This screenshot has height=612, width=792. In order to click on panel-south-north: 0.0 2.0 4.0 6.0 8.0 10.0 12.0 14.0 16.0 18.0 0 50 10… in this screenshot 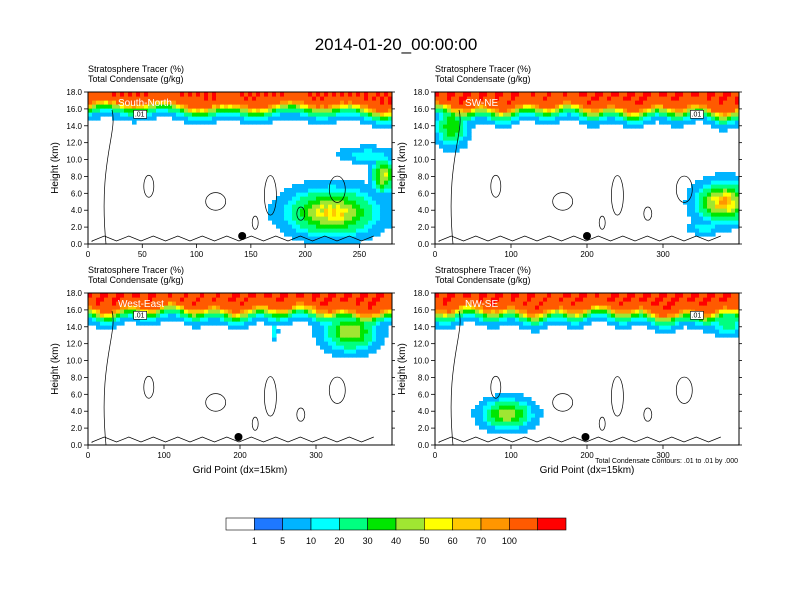, I will do `click(222, 161)`.